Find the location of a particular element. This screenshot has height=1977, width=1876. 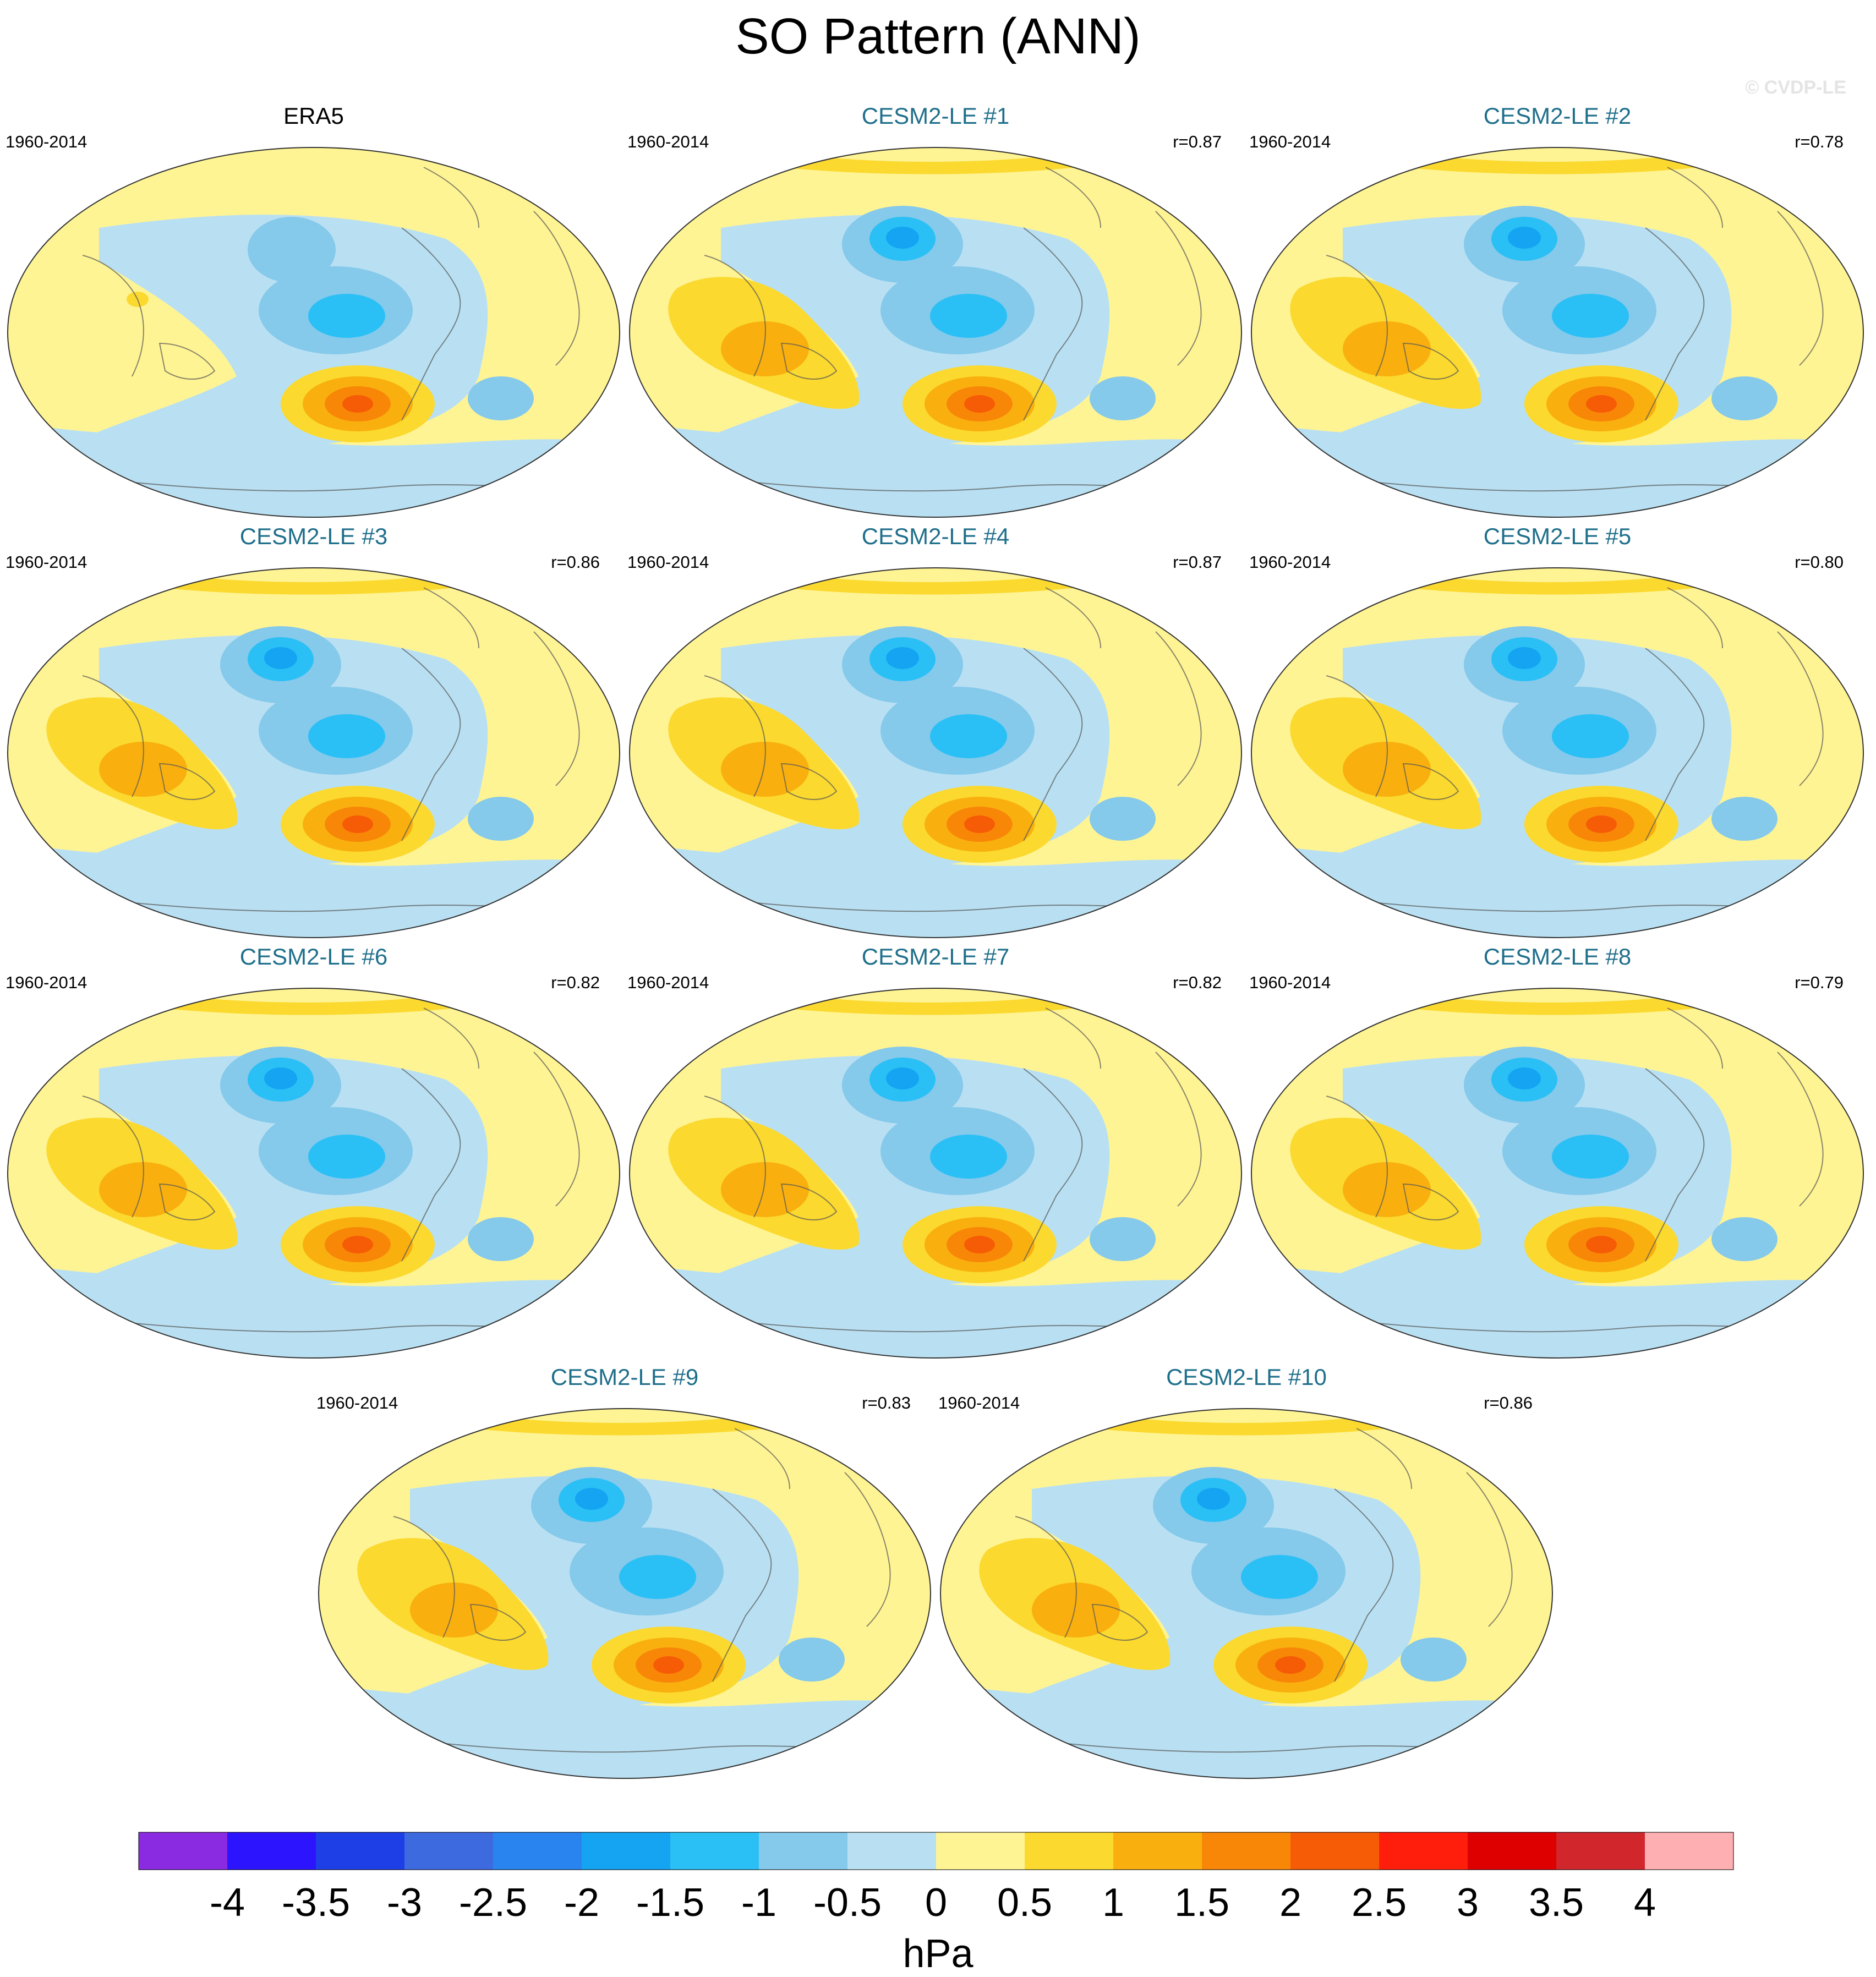

watermark: © CVDP-LE is located at coordinates (1796, 88).